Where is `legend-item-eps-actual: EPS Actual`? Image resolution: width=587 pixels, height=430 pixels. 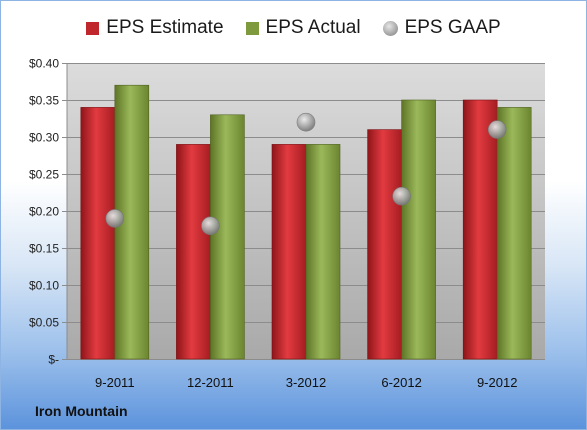
legend-item-eps-actual: EPS Actual is located at coordinates (303, 28).